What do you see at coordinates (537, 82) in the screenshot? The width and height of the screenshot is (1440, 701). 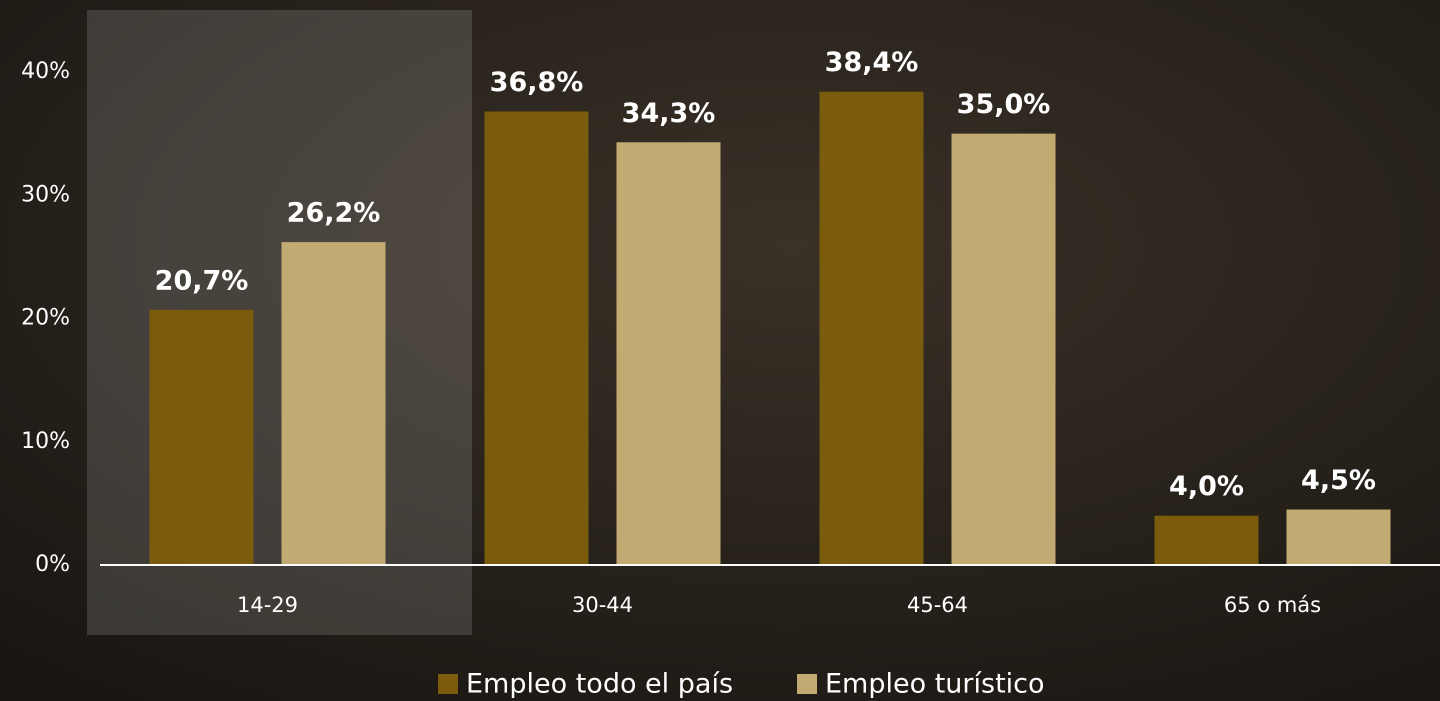 I see `value-label: 36,8%` at bounding box center [537, 82].